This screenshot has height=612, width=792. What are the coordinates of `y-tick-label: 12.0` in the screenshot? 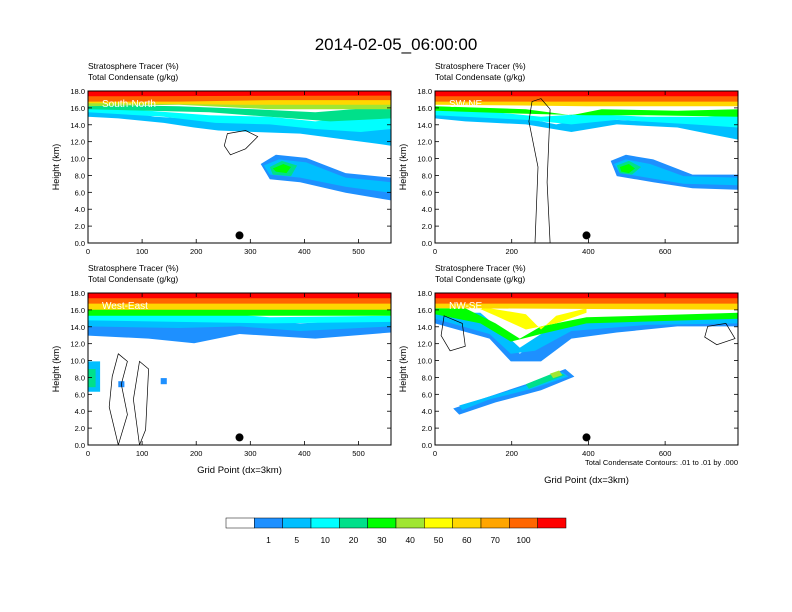 It's located at (77, 344).